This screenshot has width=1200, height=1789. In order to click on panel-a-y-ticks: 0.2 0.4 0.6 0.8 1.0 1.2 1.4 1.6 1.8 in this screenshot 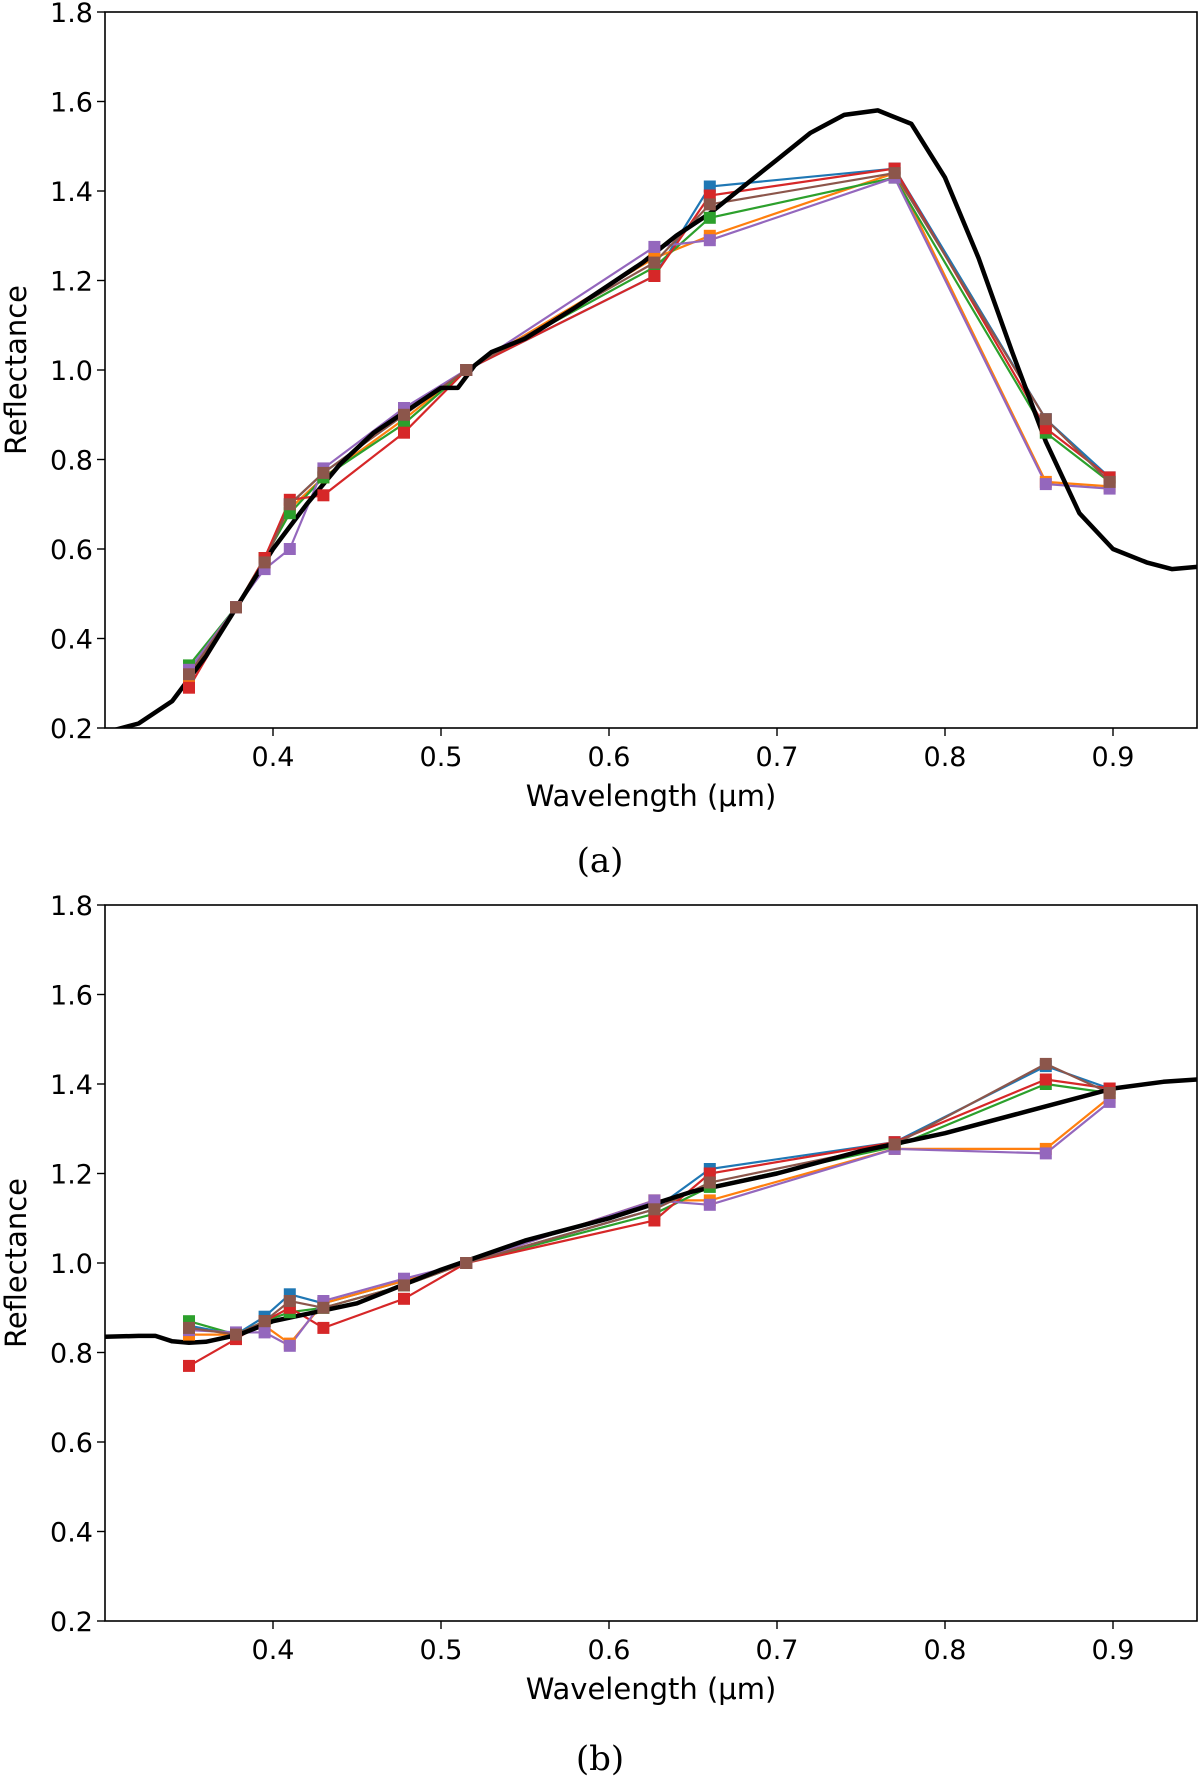, I will do `click(77, 372)`.